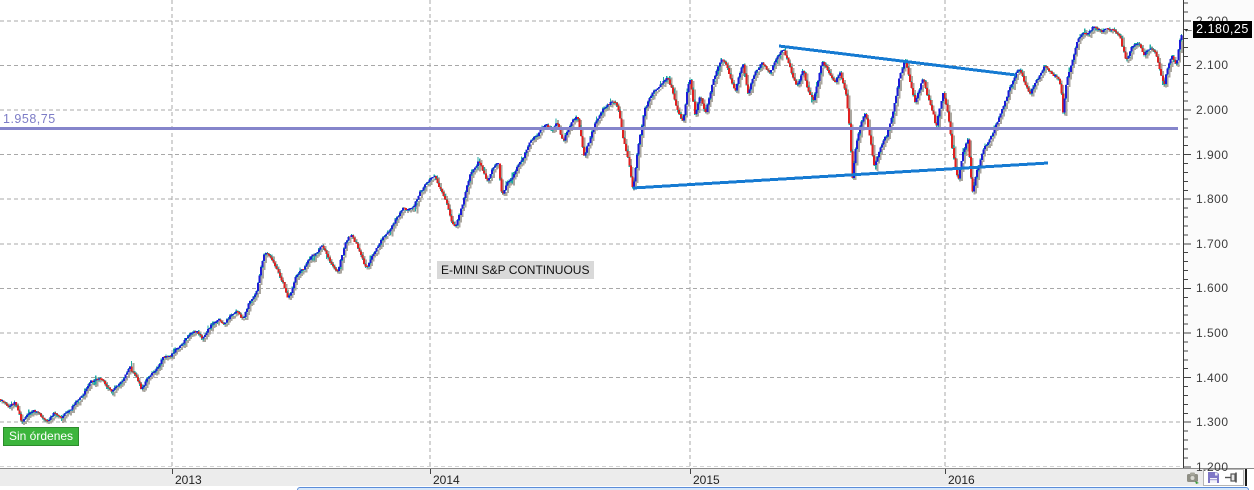  I want to click on panel-divider, so click(1246, 478).